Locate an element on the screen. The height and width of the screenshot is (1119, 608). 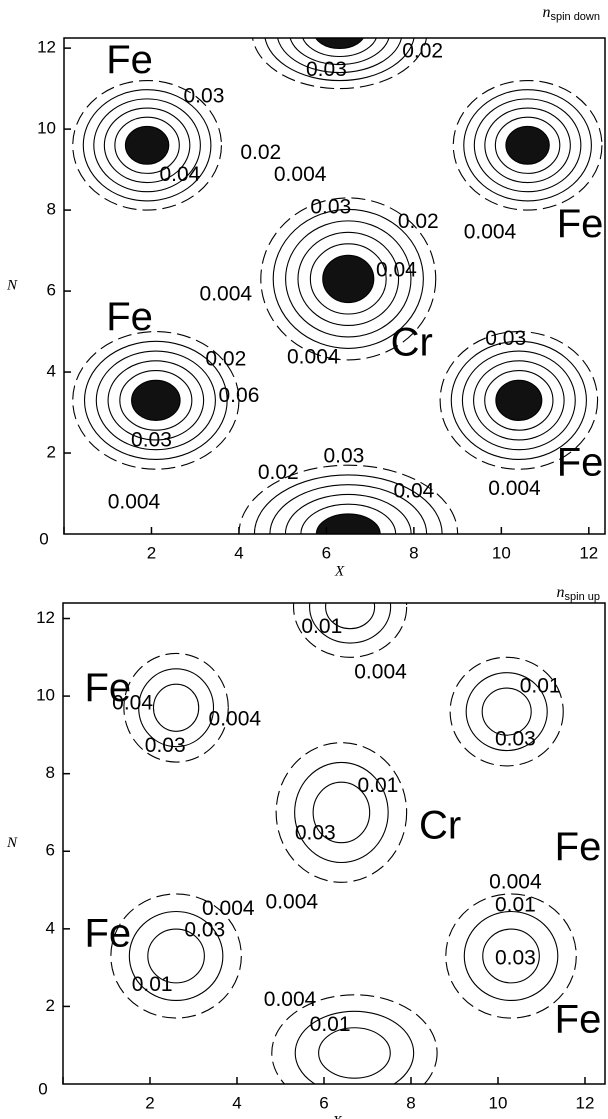
title-subscript: spin down is located at coordinates (575, 17).